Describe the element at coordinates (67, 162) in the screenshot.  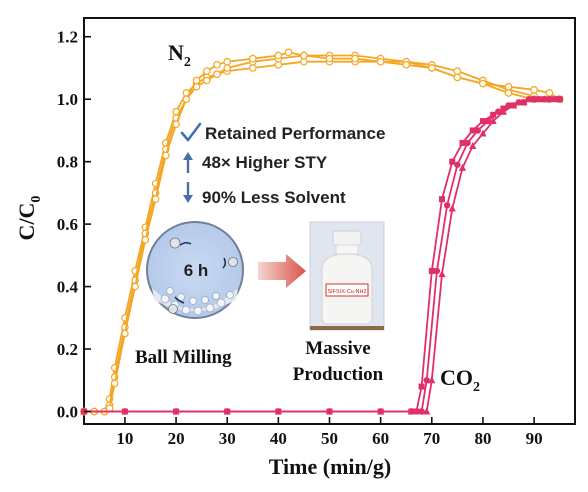
I see `y-tick-label: 0.8` at that location.